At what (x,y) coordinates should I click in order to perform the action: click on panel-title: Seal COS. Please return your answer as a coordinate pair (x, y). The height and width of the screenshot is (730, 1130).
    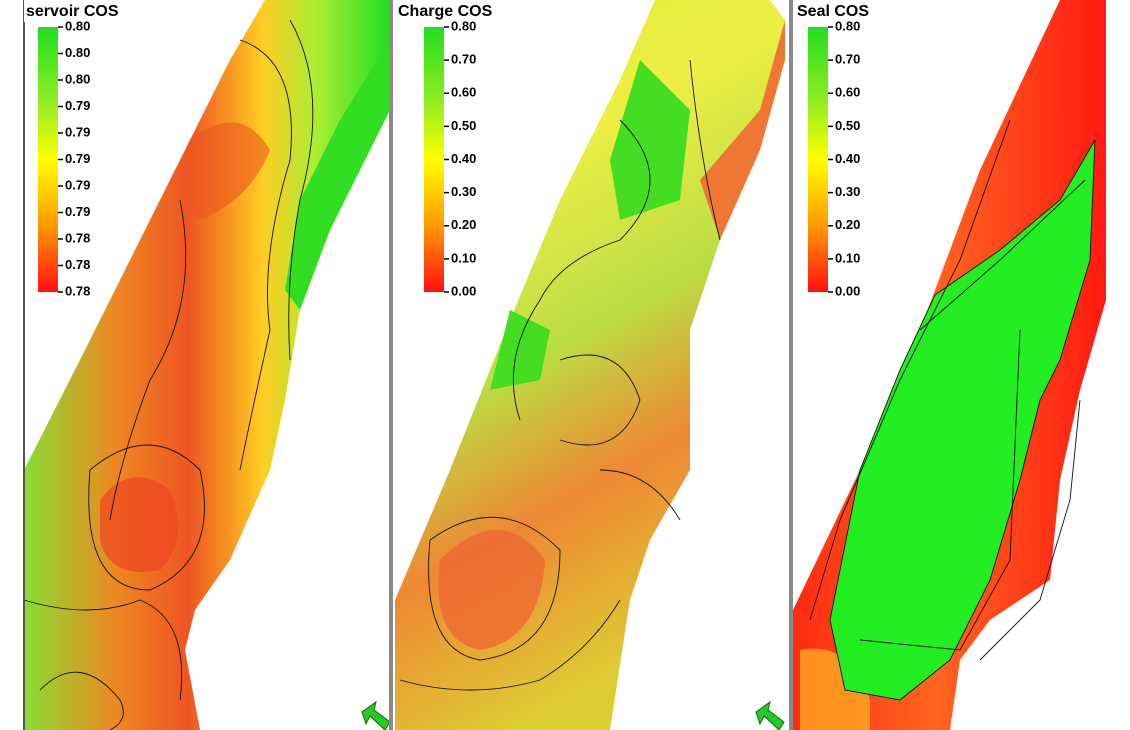
    Looking at the image, I should click on (833, 11).